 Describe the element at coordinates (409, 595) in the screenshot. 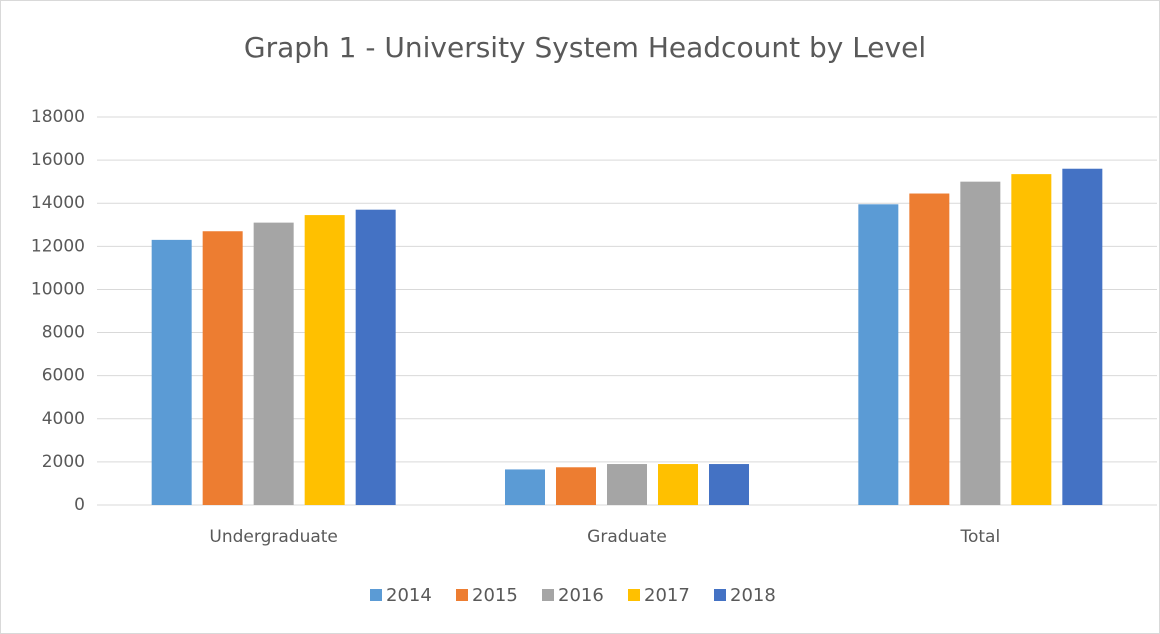

I see `legend-label: 2014` at that location.